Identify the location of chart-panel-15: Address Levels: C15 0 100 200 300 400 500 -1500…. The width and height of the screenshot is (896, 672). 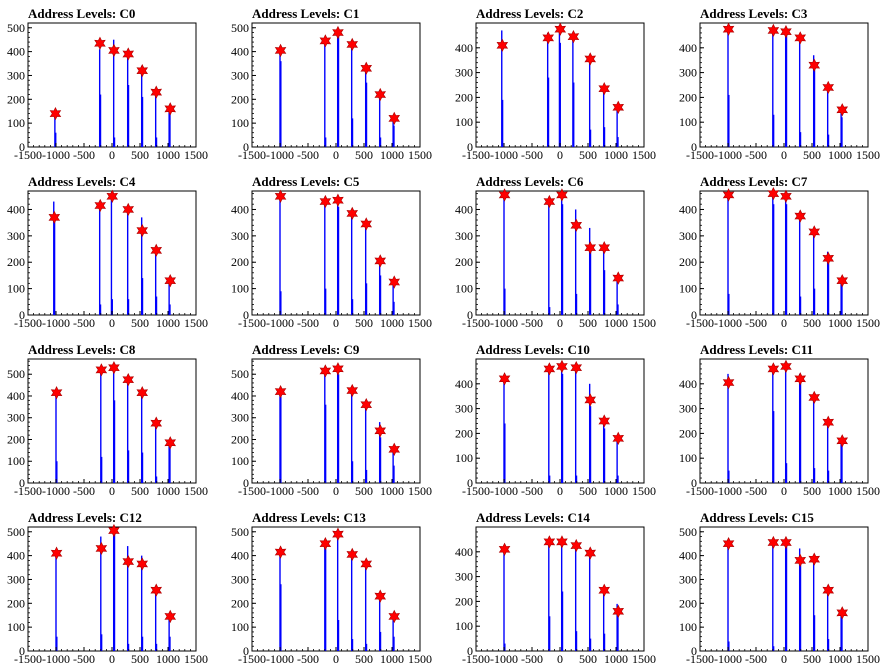
(774, 590).